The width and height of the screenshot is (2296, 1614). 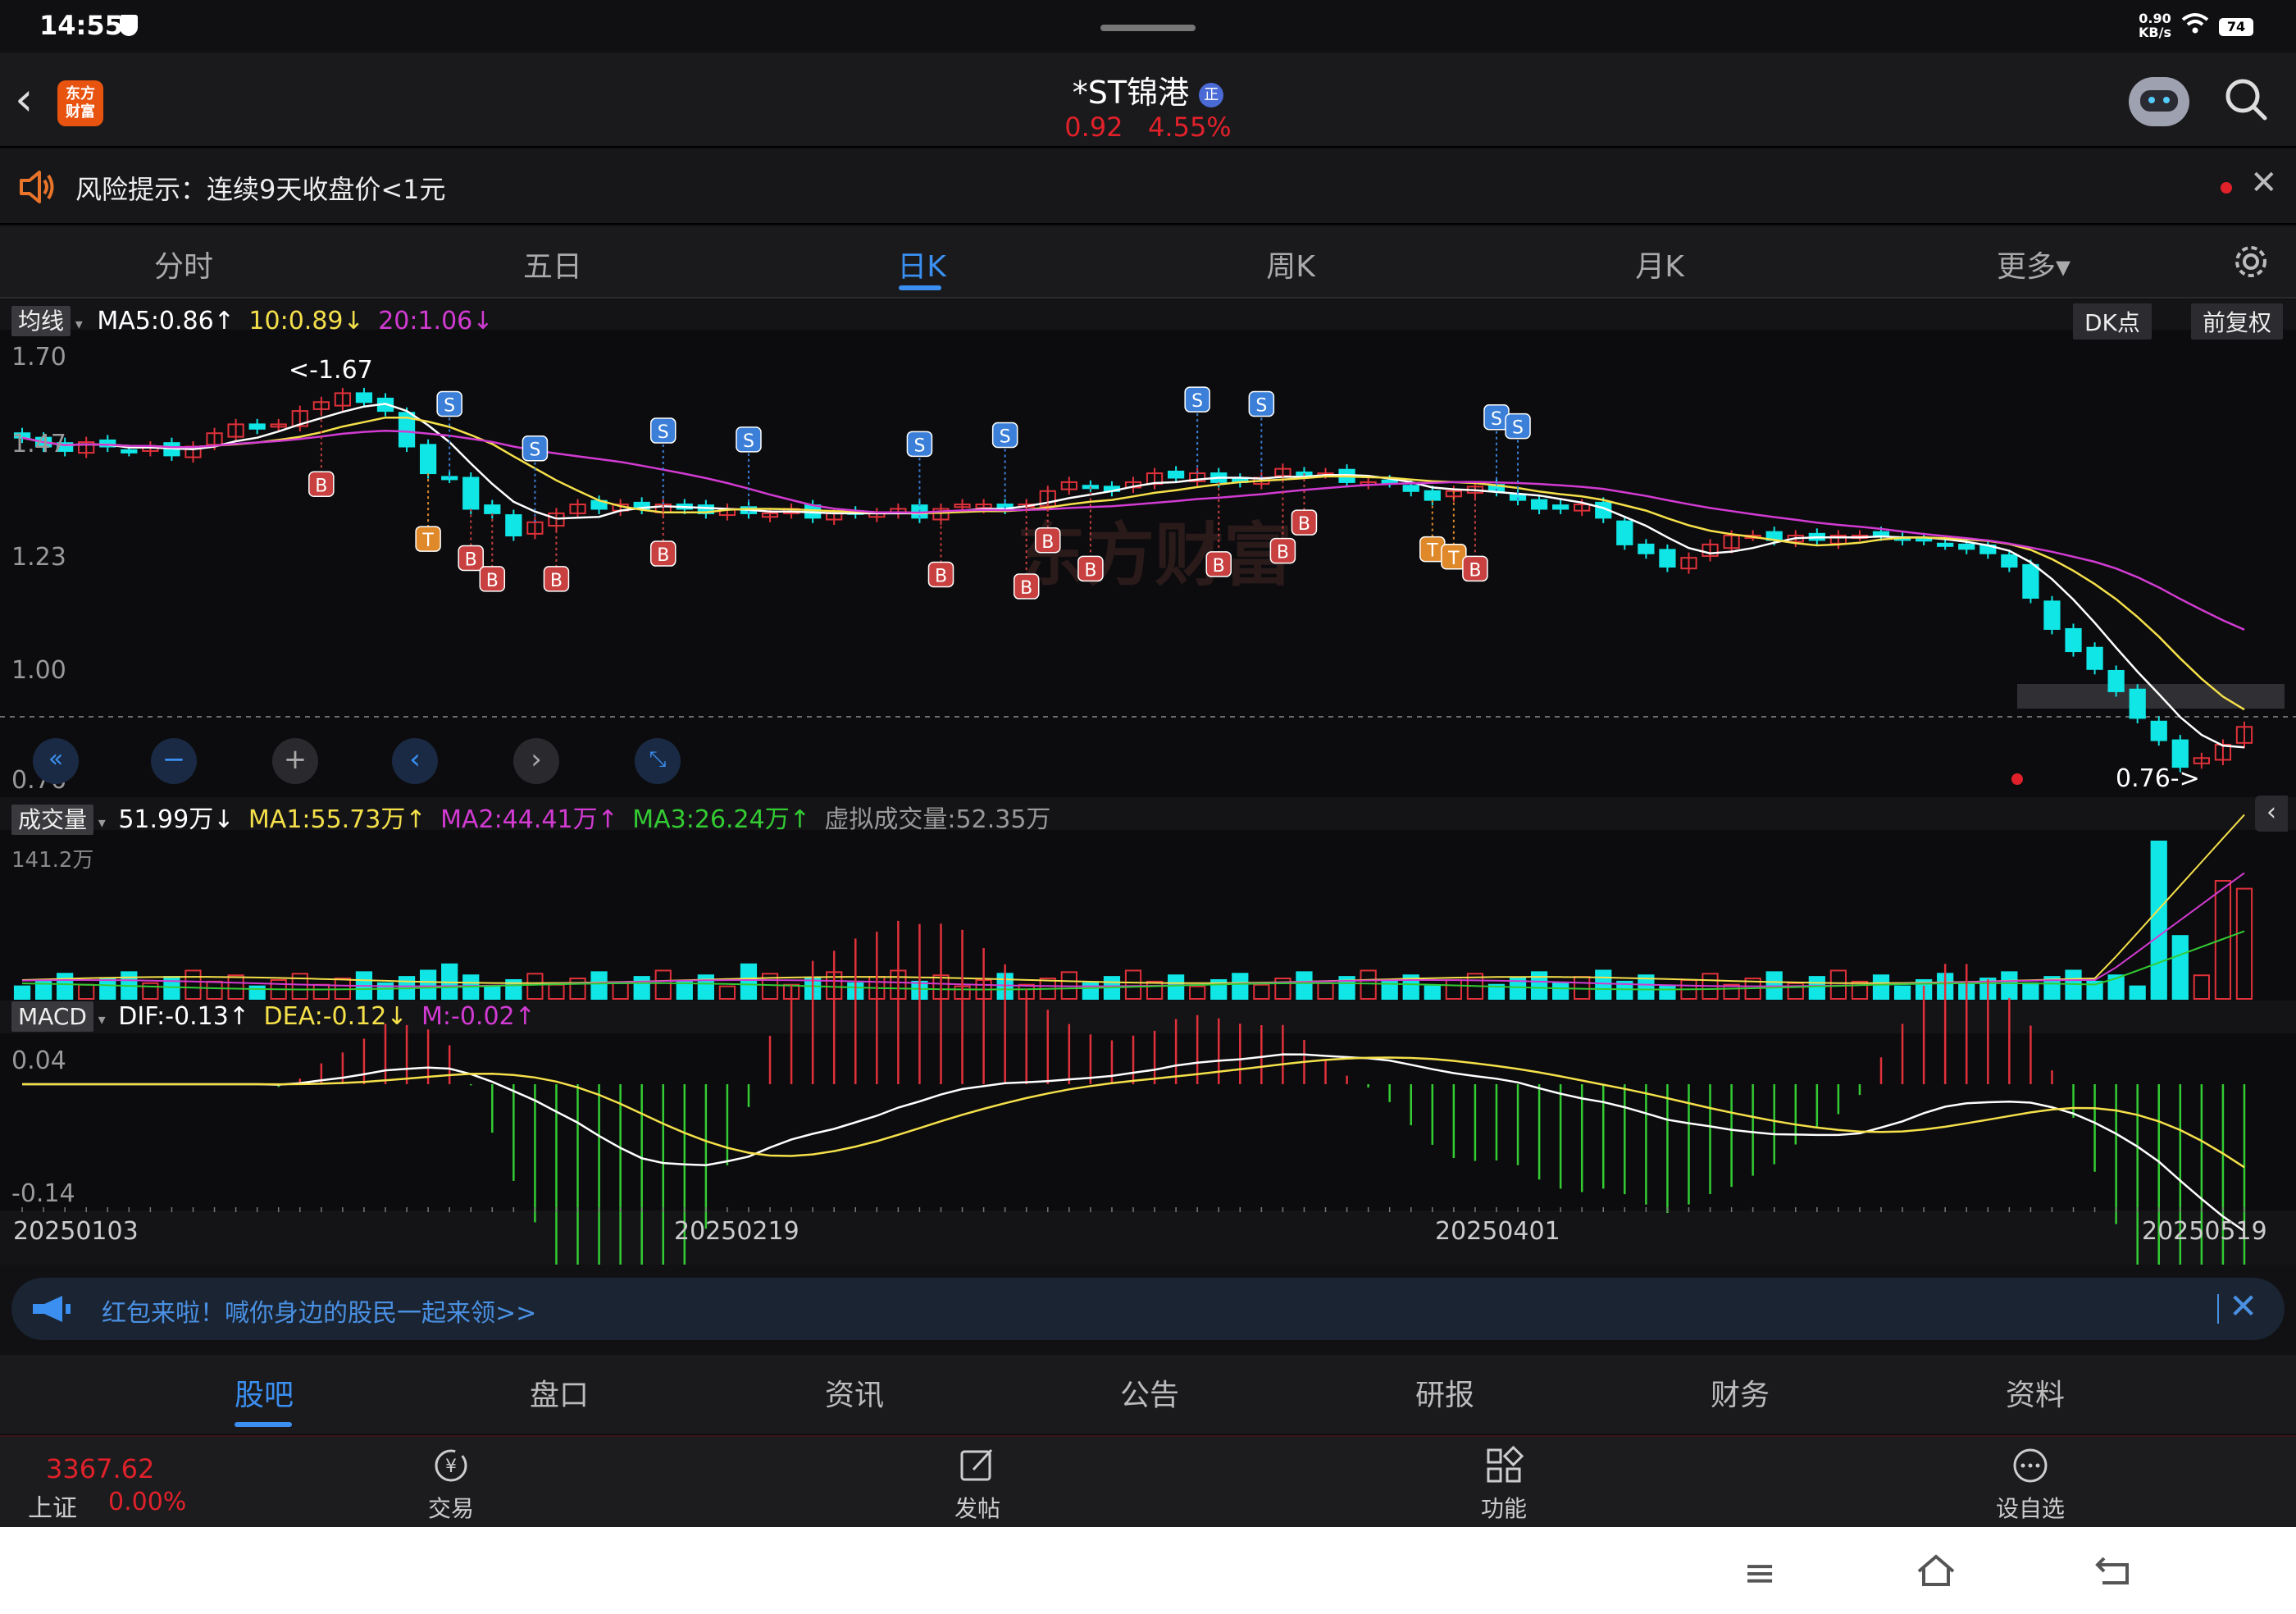 What do you see at coordinates (1148, 28) in the screenshot?
I see `drag-handle` at bounding box center [1148, 28].